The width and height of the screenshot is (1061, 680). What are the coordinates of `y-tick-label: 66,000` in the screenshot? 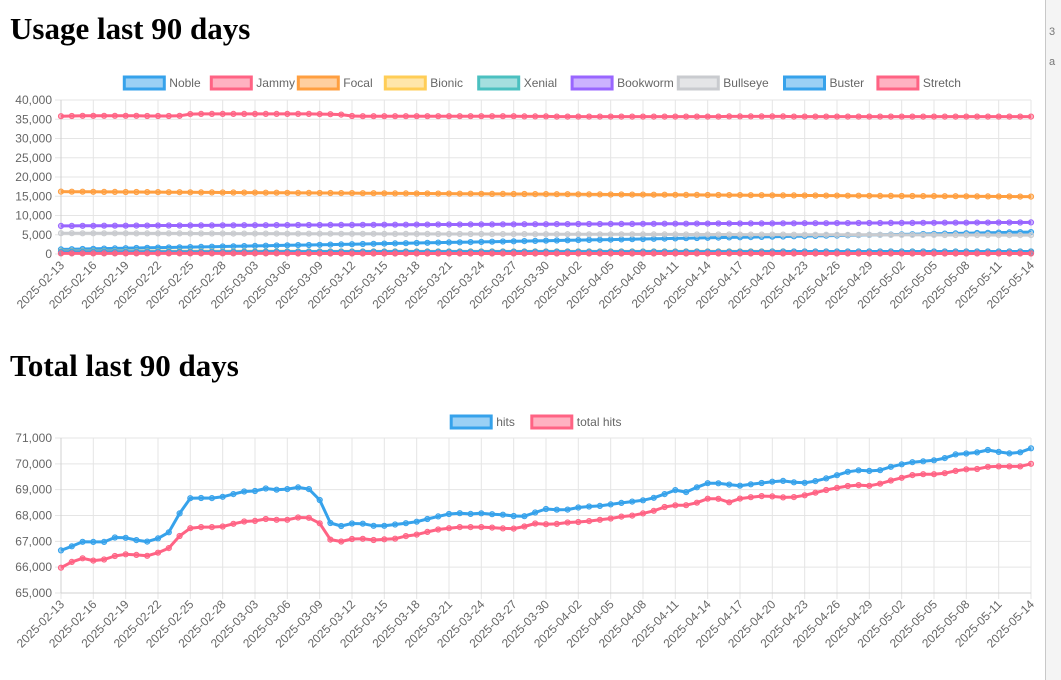 It's located at (33, 567).